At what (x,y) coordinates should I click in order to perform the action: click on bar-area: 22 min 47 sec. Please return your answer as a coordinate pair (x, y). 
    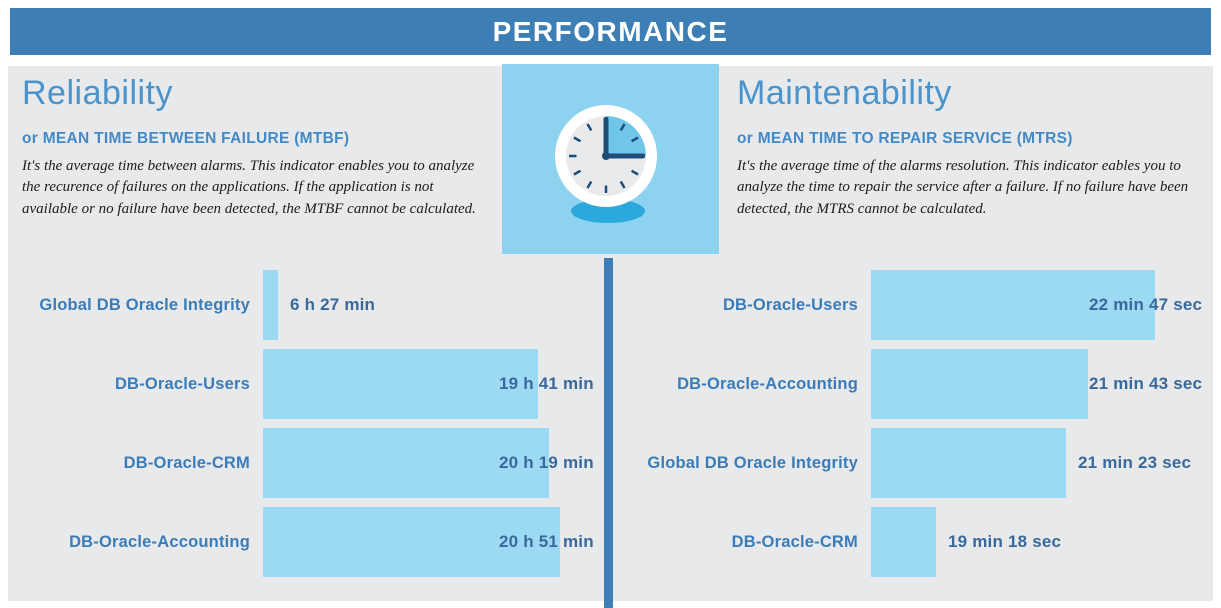
    Looking at the image, I should click on (1037, 305).